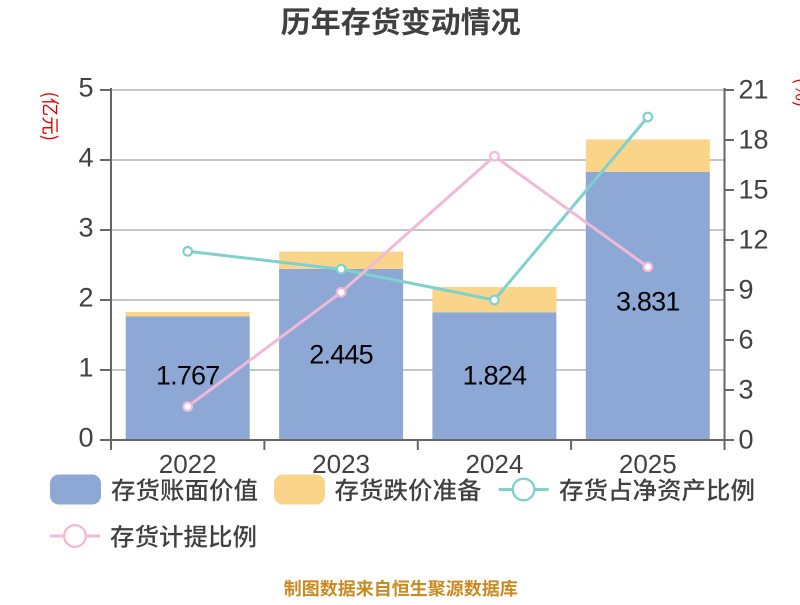  I want to click on svg-text: 2024, so click(494, 464).